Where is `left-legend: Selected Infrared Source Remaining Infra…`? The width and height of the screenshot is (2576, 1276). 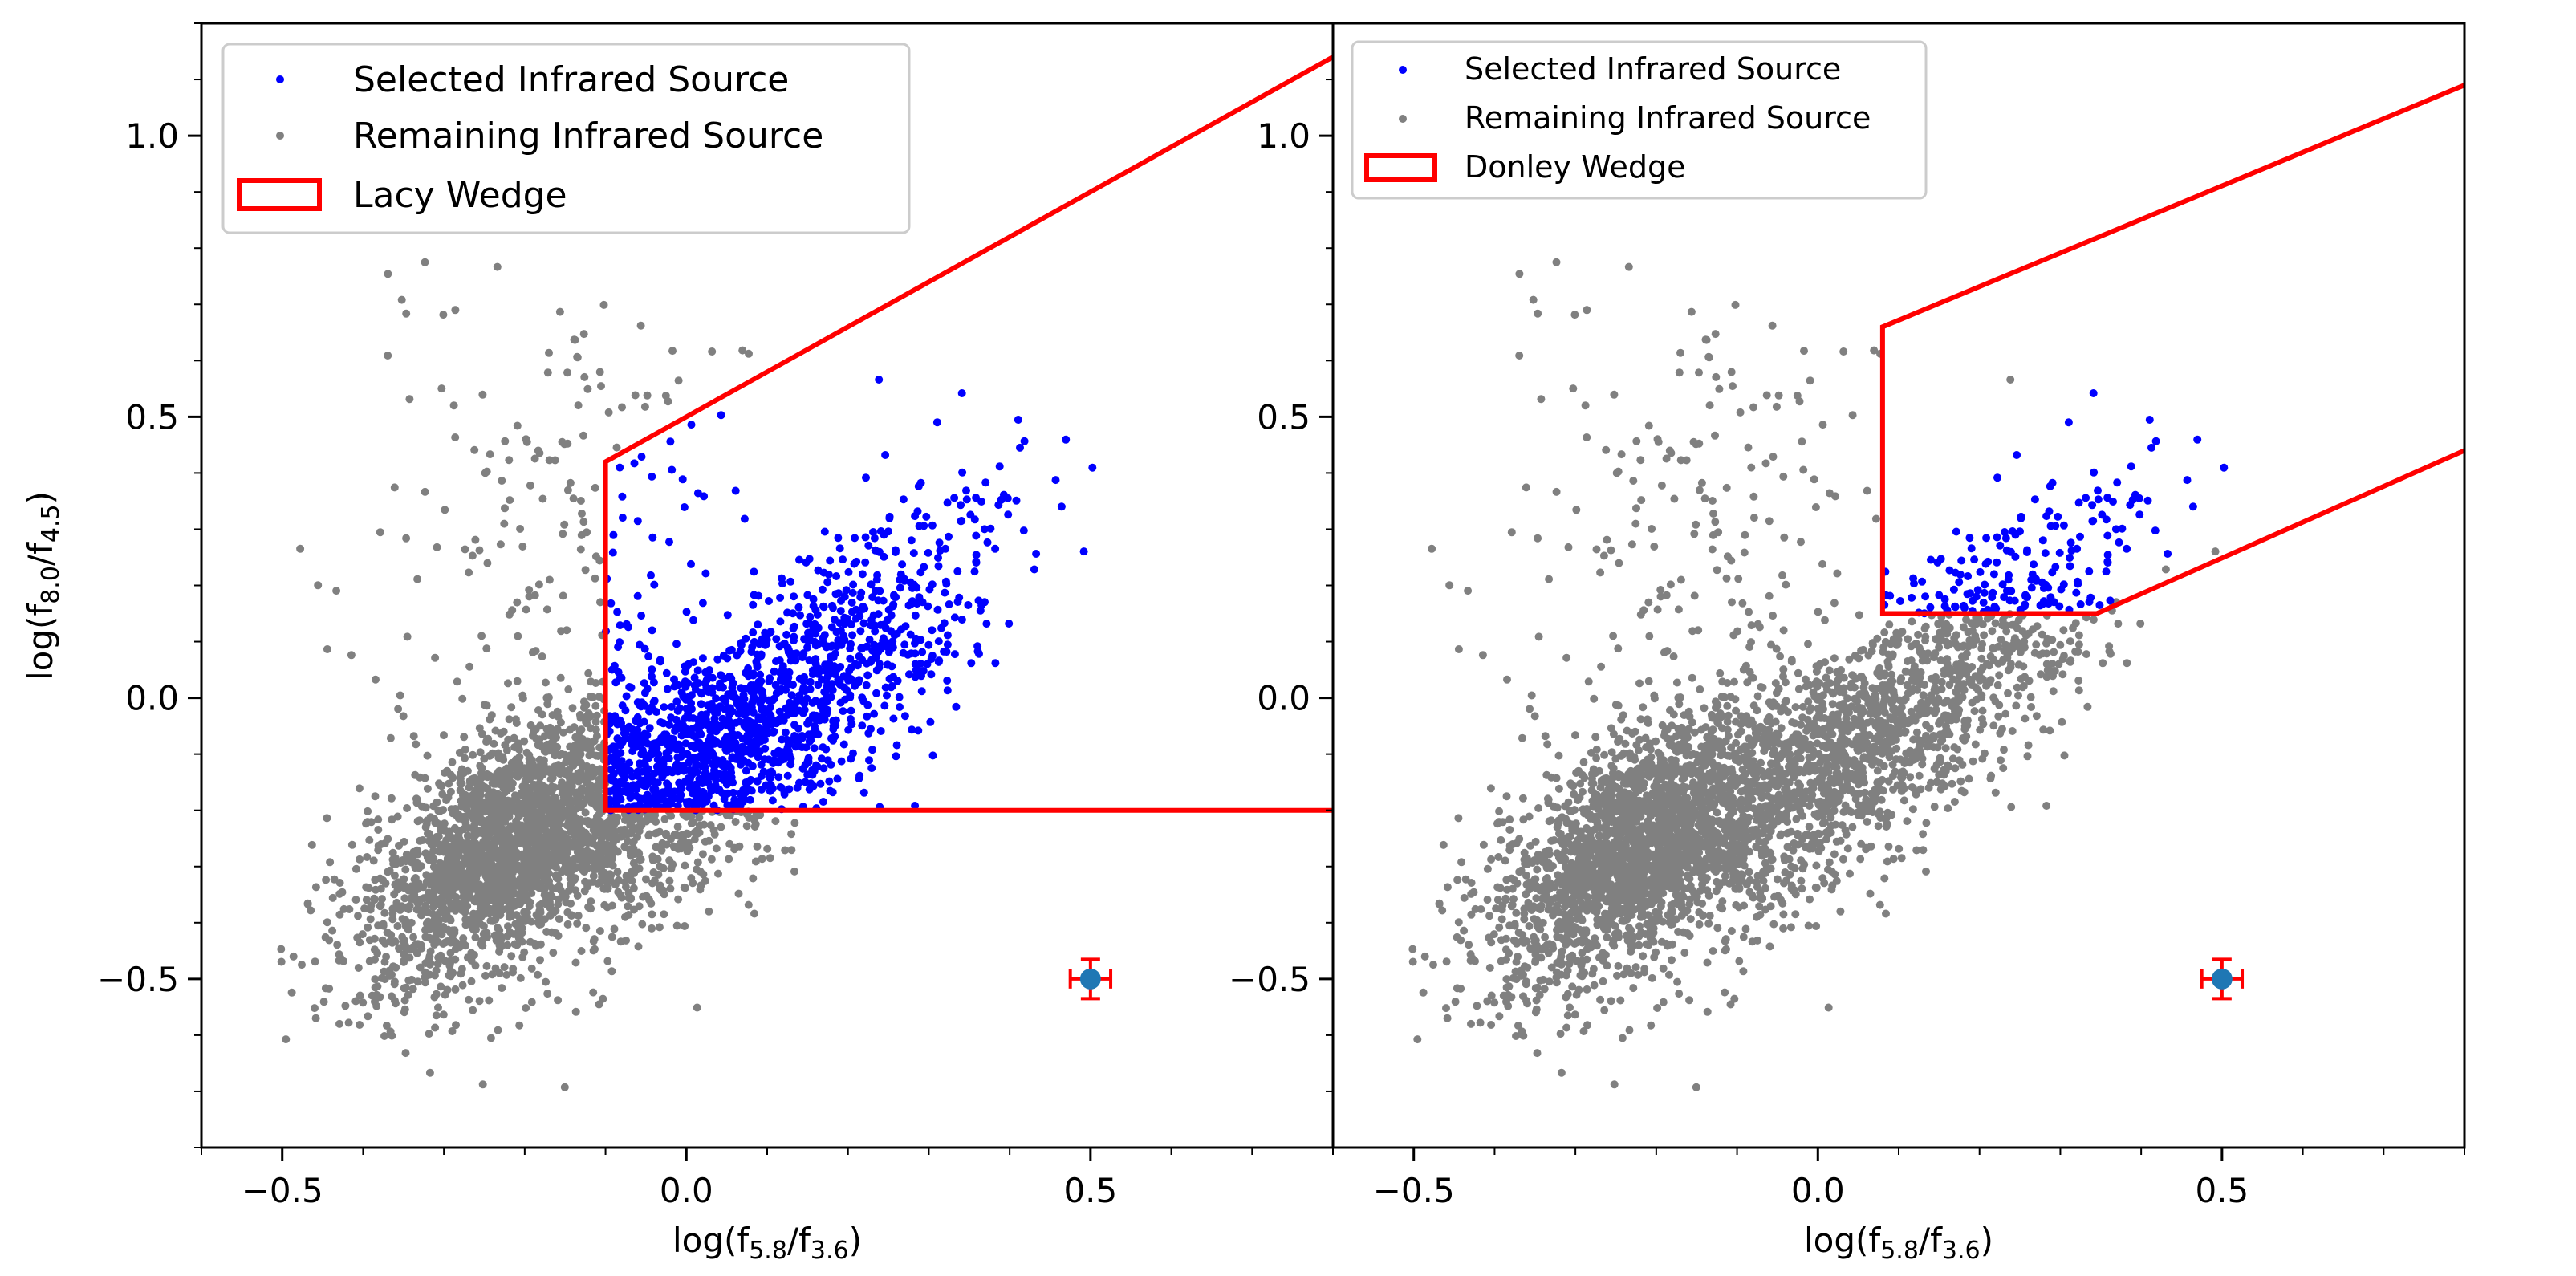 left-legend: Selected Infrared Source Remaining Infra… is located at coordinates (566, 138).